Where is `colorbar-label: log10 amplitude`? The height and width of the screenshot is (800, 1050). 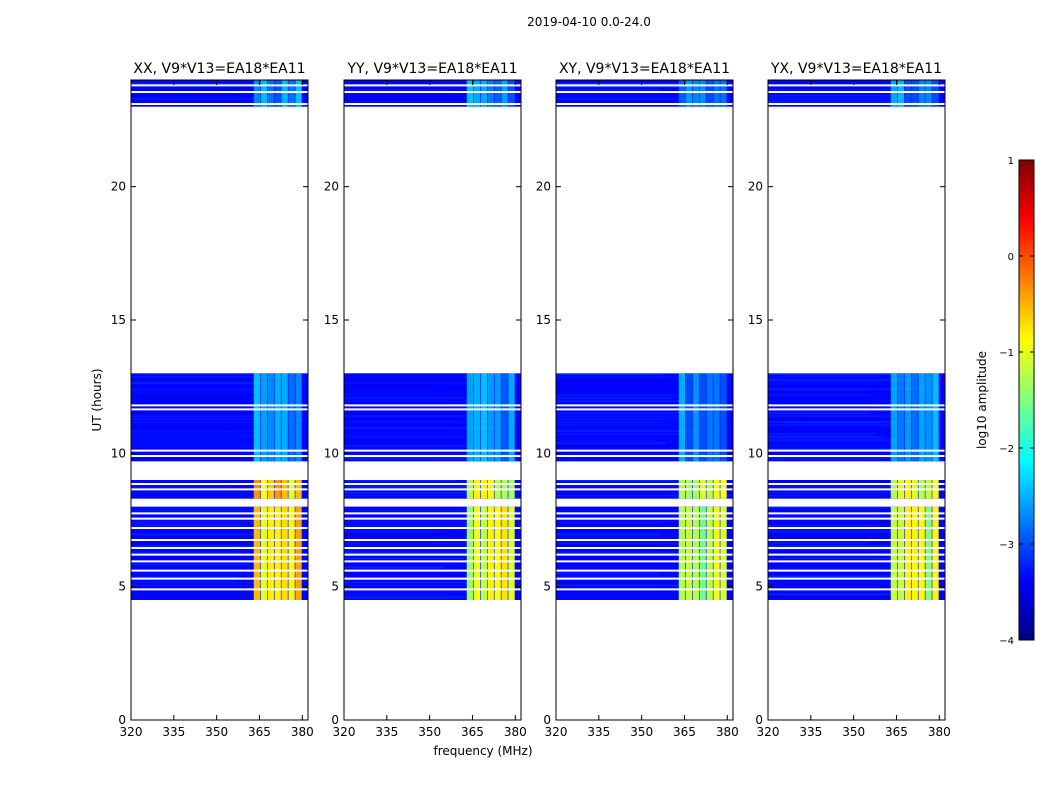 colorbar-label: log10 amplitude is located at coordinates (982, 400).